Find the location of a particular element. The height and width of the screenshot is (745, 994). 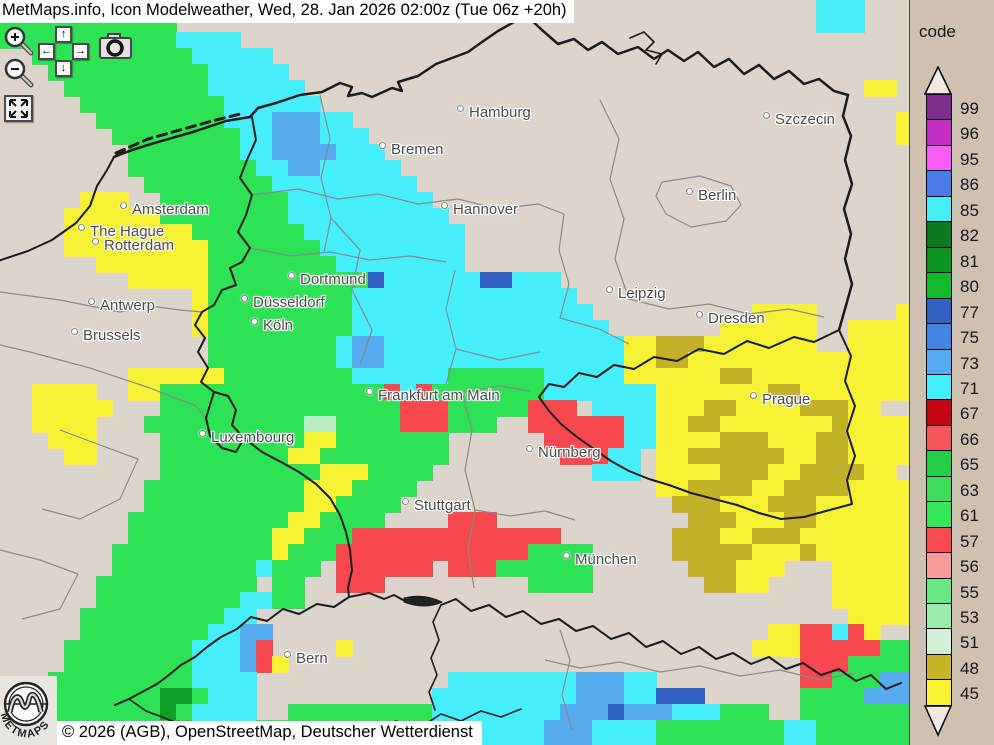

city-label: Brussels is located at coordinates (106, 335).